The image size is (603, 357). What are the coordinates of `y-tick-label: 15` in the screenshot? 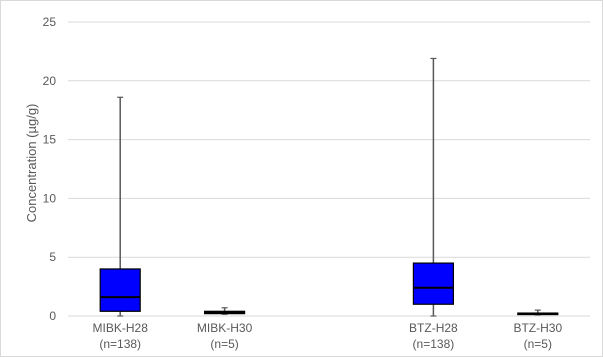 It's located at (50, 140).